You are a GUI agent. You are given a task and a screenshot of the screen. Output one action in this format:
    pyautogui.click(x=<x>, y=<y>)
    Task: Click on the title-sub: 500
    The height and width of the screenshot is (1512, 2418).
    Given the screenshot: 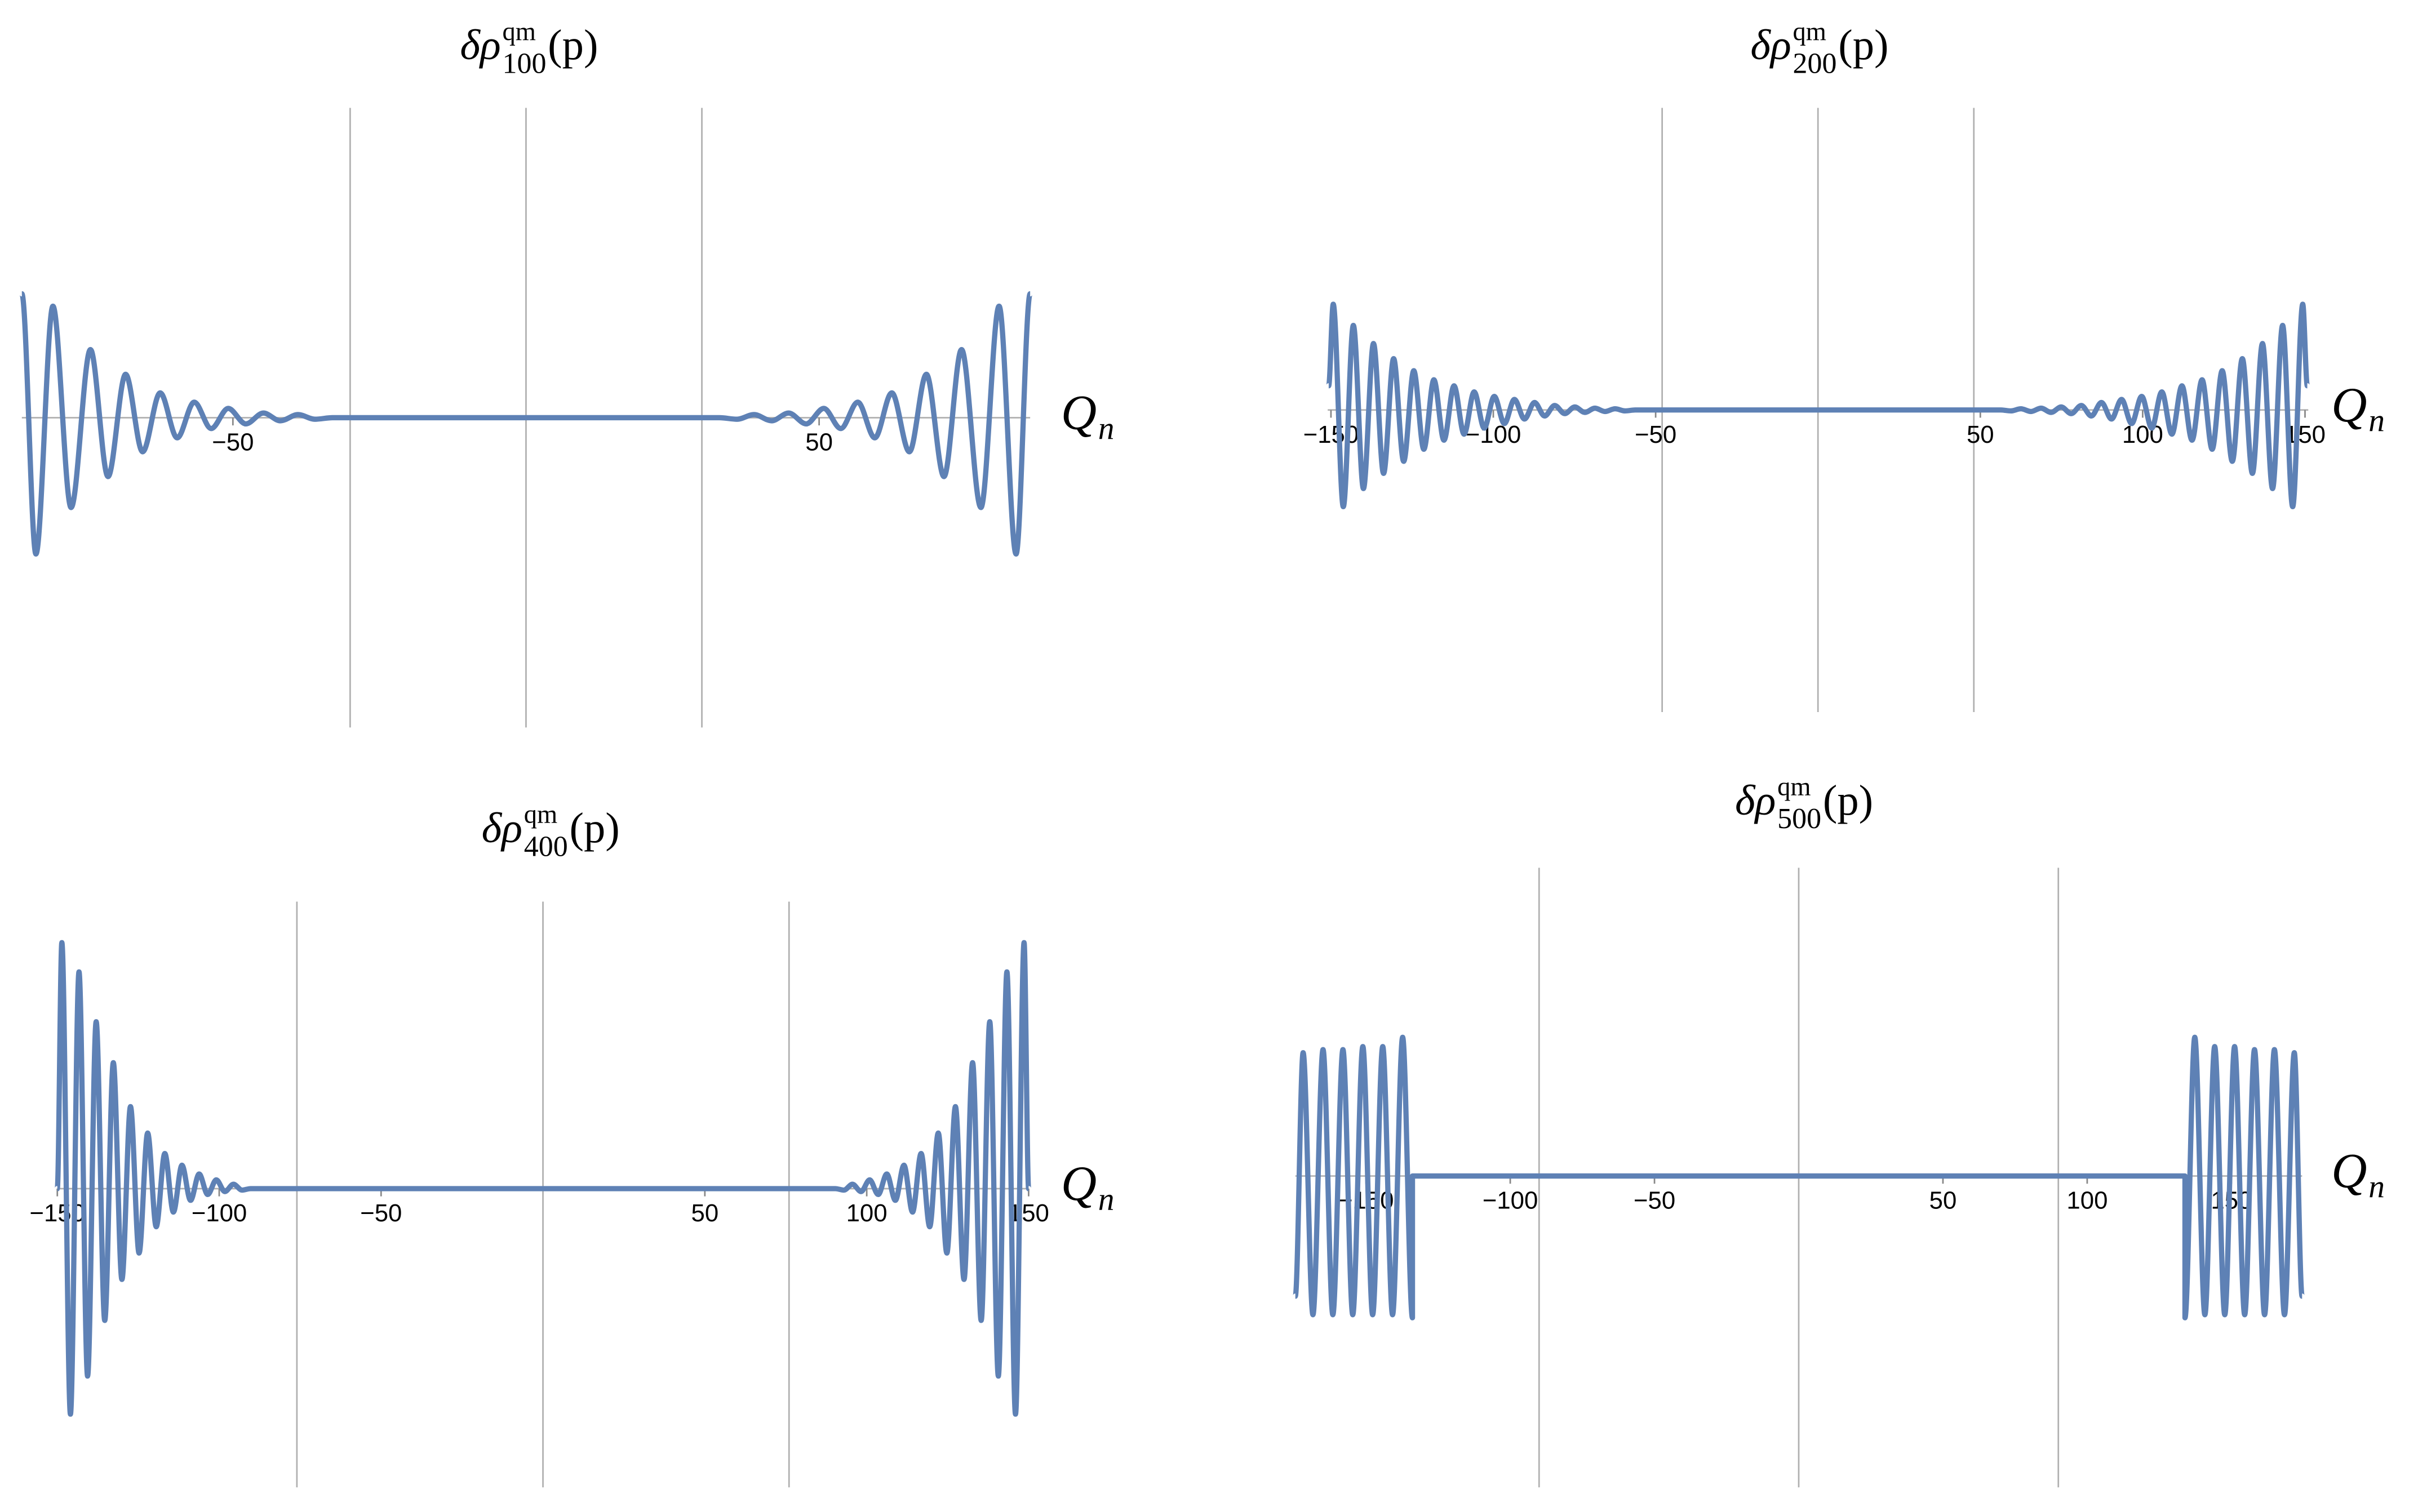 What is the action you would take?
    pyautogui.click(x=1799, y=819)
    